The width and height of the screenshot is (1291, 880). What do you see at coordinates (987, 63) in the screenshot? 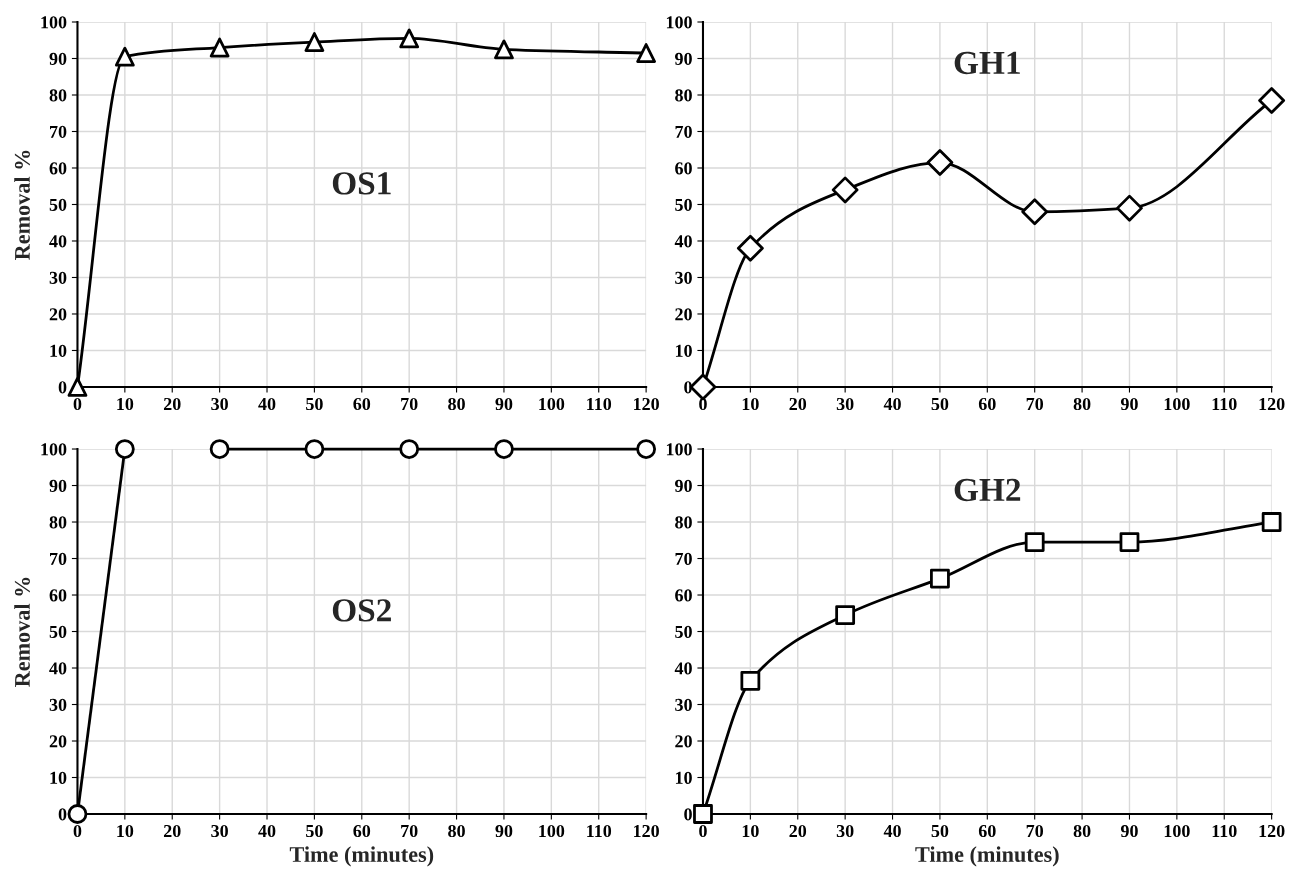
I see `text: GH1` at bounding box center [987, 63].